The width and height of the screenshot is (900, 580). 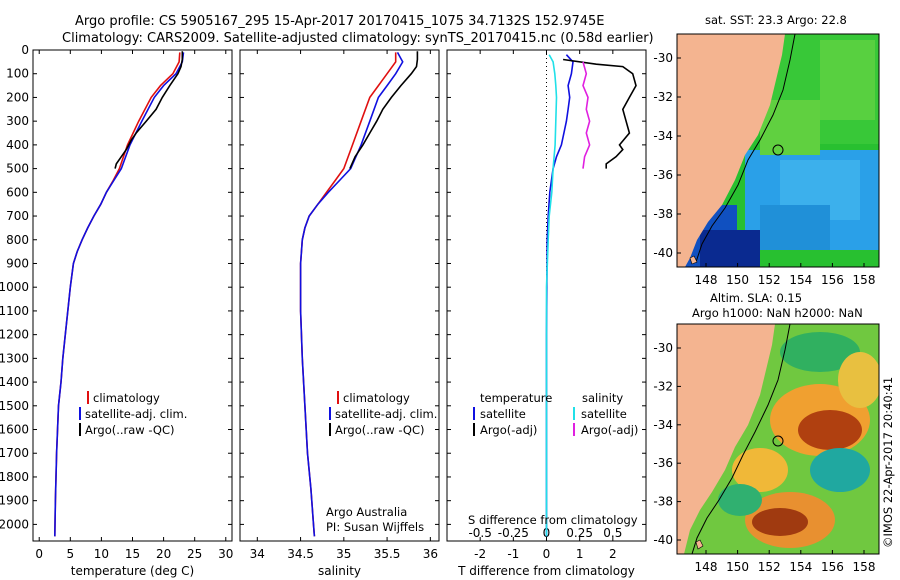 What do you see at coordinates (777, 313) in the screenshot?
I see `sla-map-title-line2: Argo h1000: NaN h2000: NaN` at bounding box center [777, 313].